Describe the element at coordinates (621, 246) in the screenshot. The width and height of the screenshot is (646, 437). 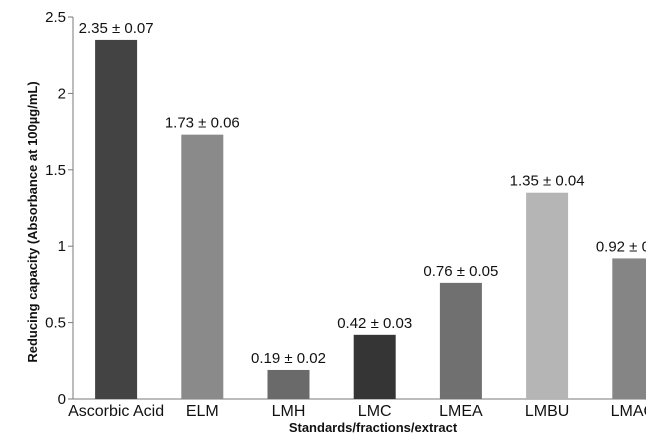
I see `value-label: 0.92 ± 0.05` at that location.